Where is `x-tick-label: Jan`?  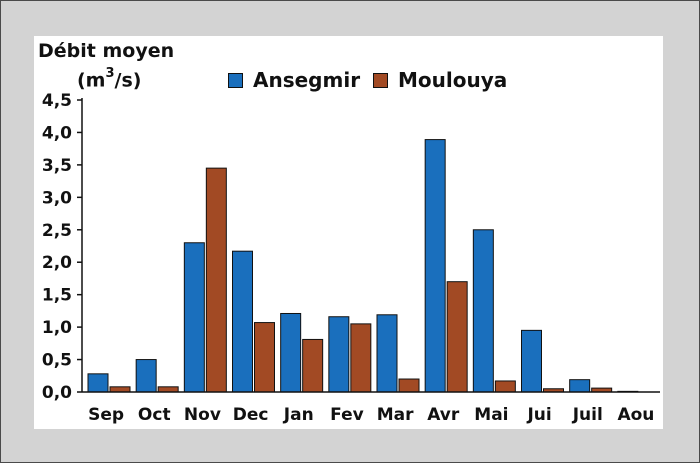 x-tick-label: Jan is located at coordinates (298, 415).